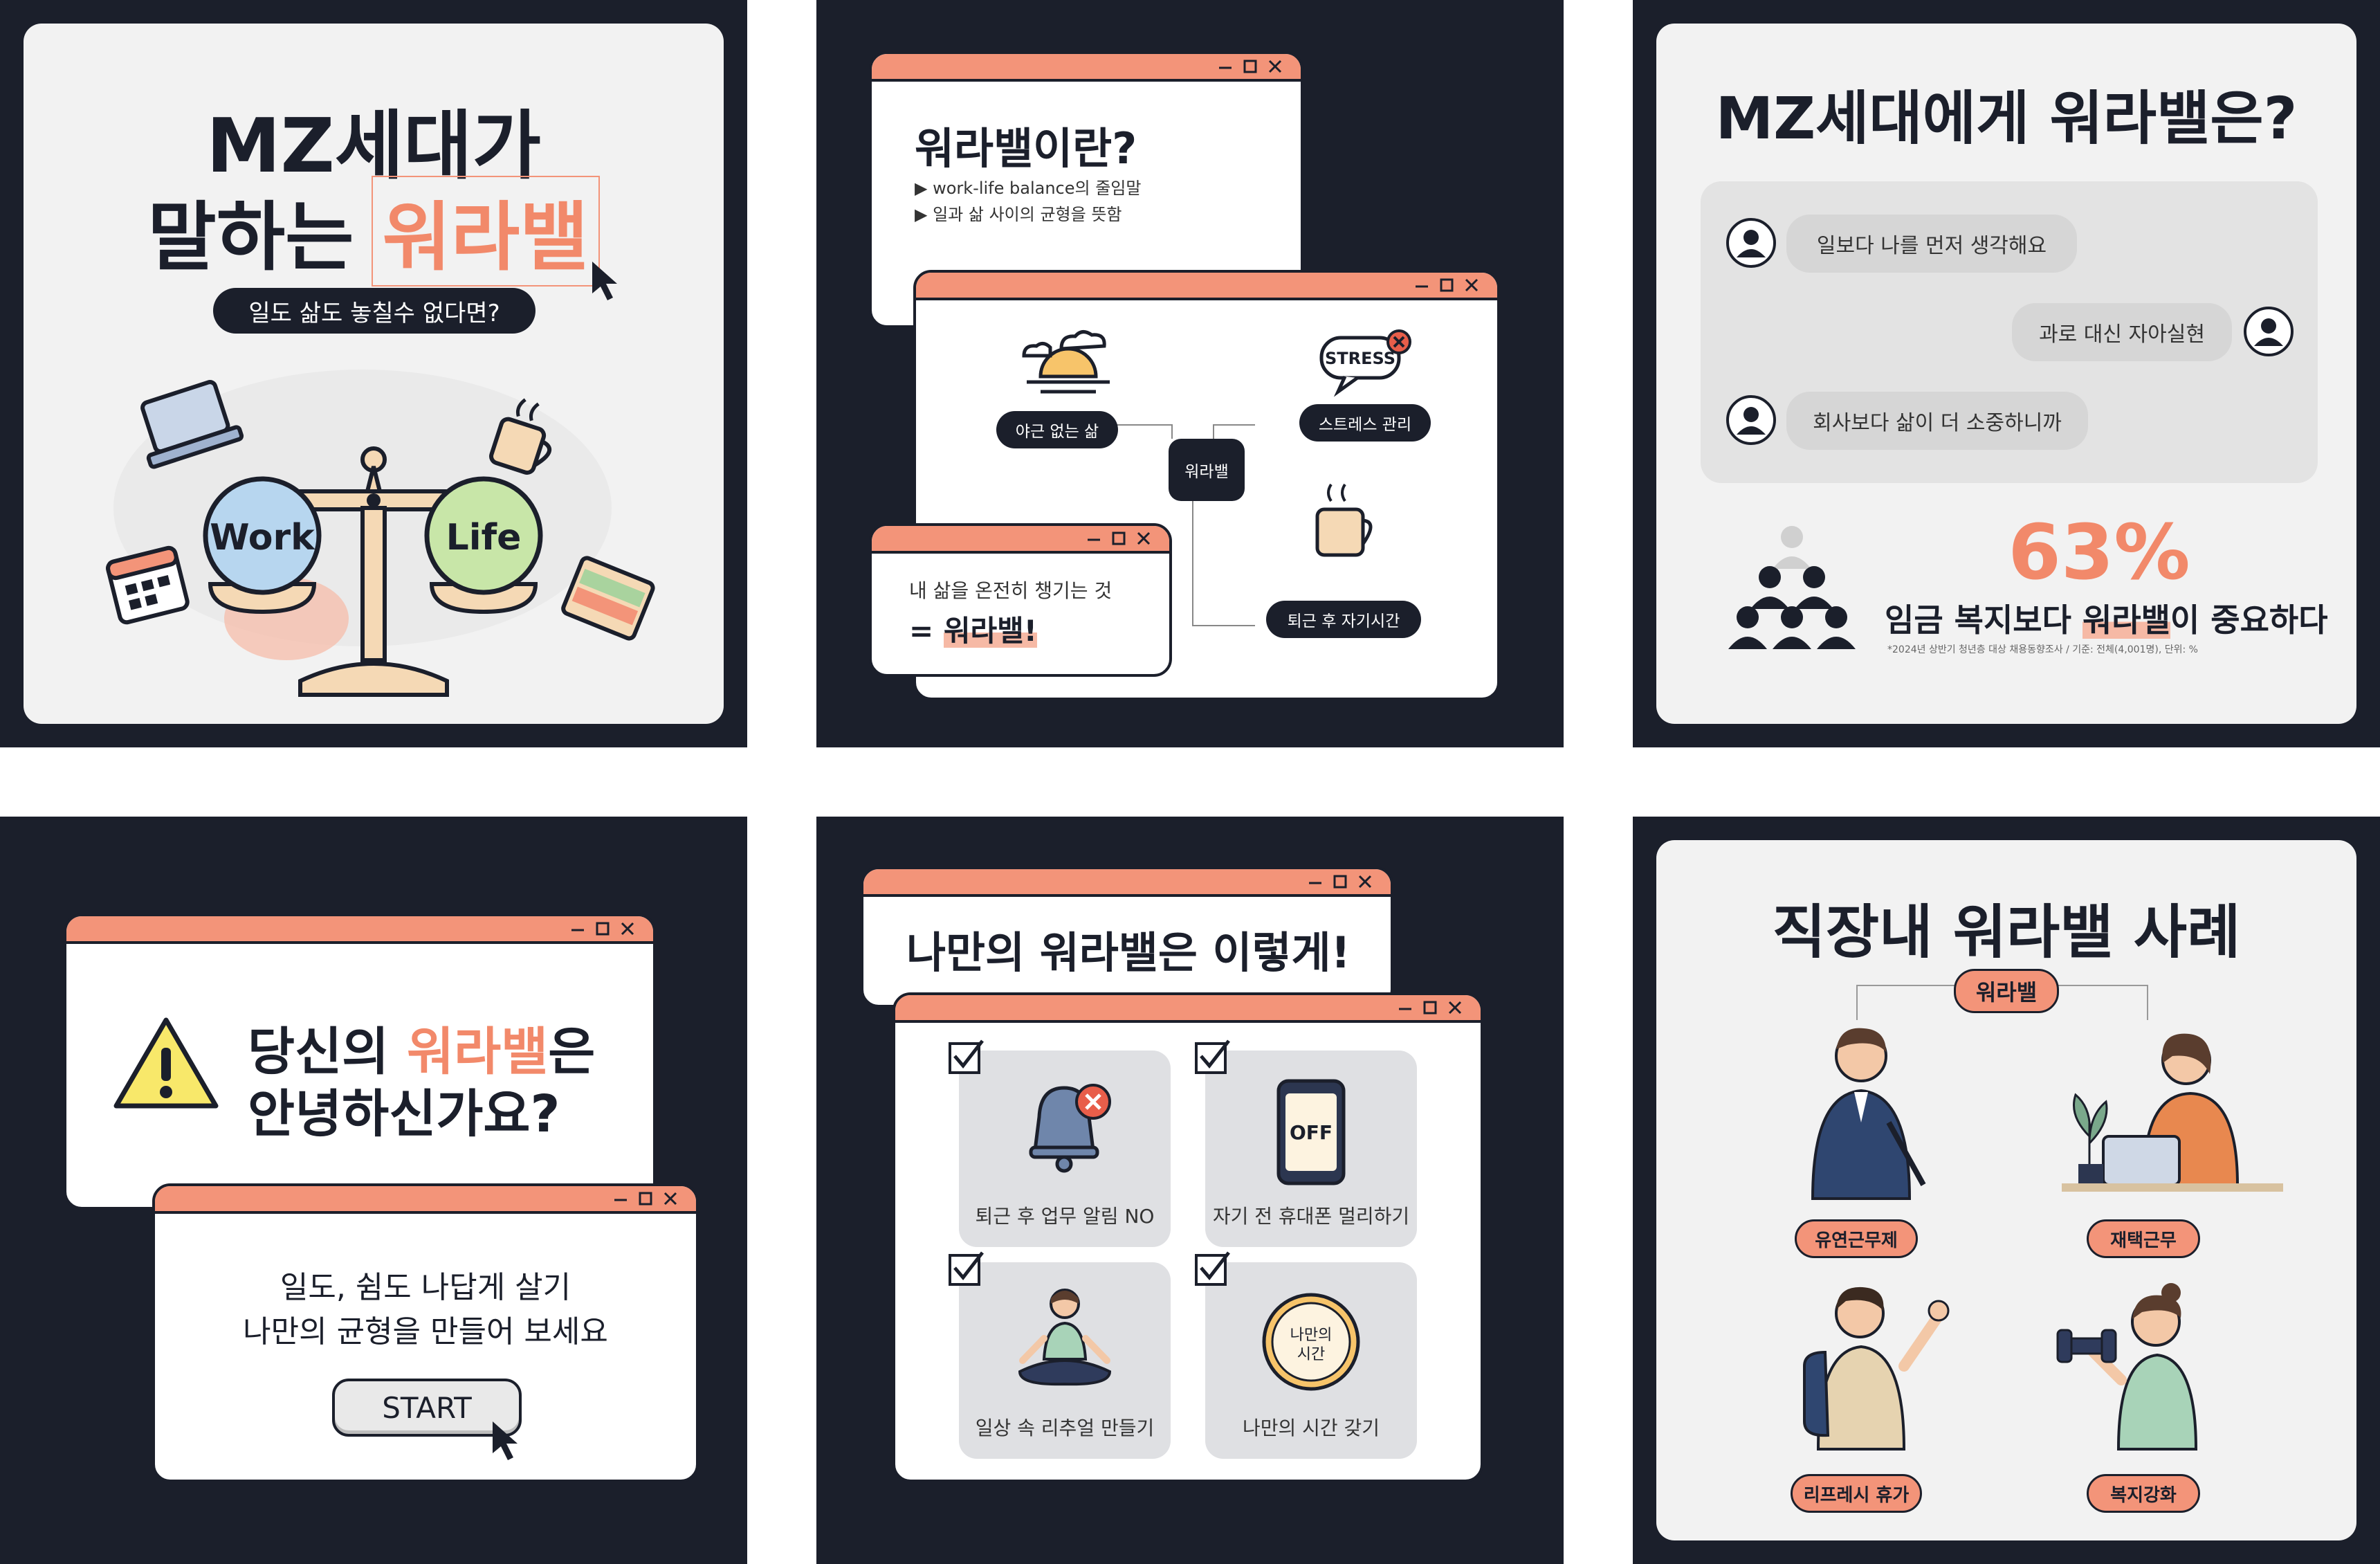 The image size is (2380, 1564). What do you see at coordinates (2143, 1239) in the screenshot?
I see `case-remote-work: 재택근무` at bounding box center [2143, 1239].